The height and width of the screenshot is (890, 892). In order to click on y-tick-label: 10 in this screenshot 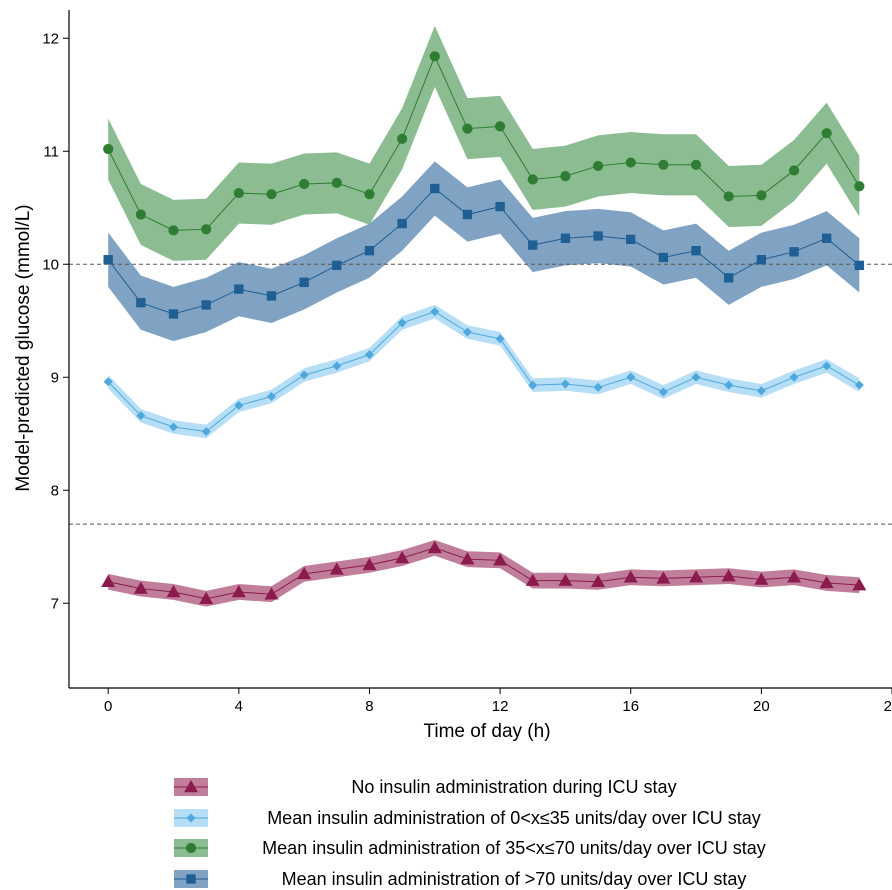, I will do `click(50, 264)`.